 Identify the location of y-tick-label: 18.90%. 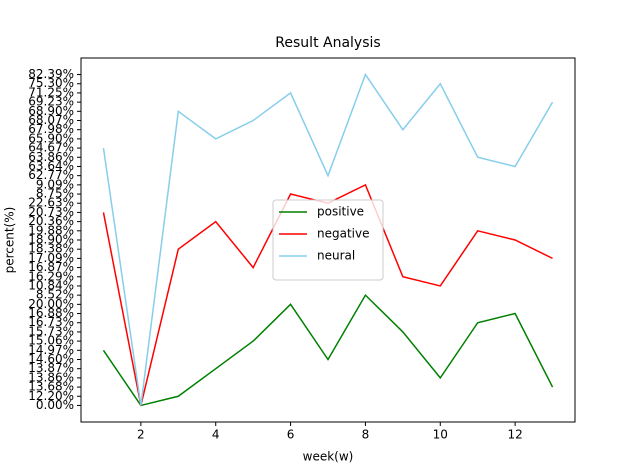
(51, 240).